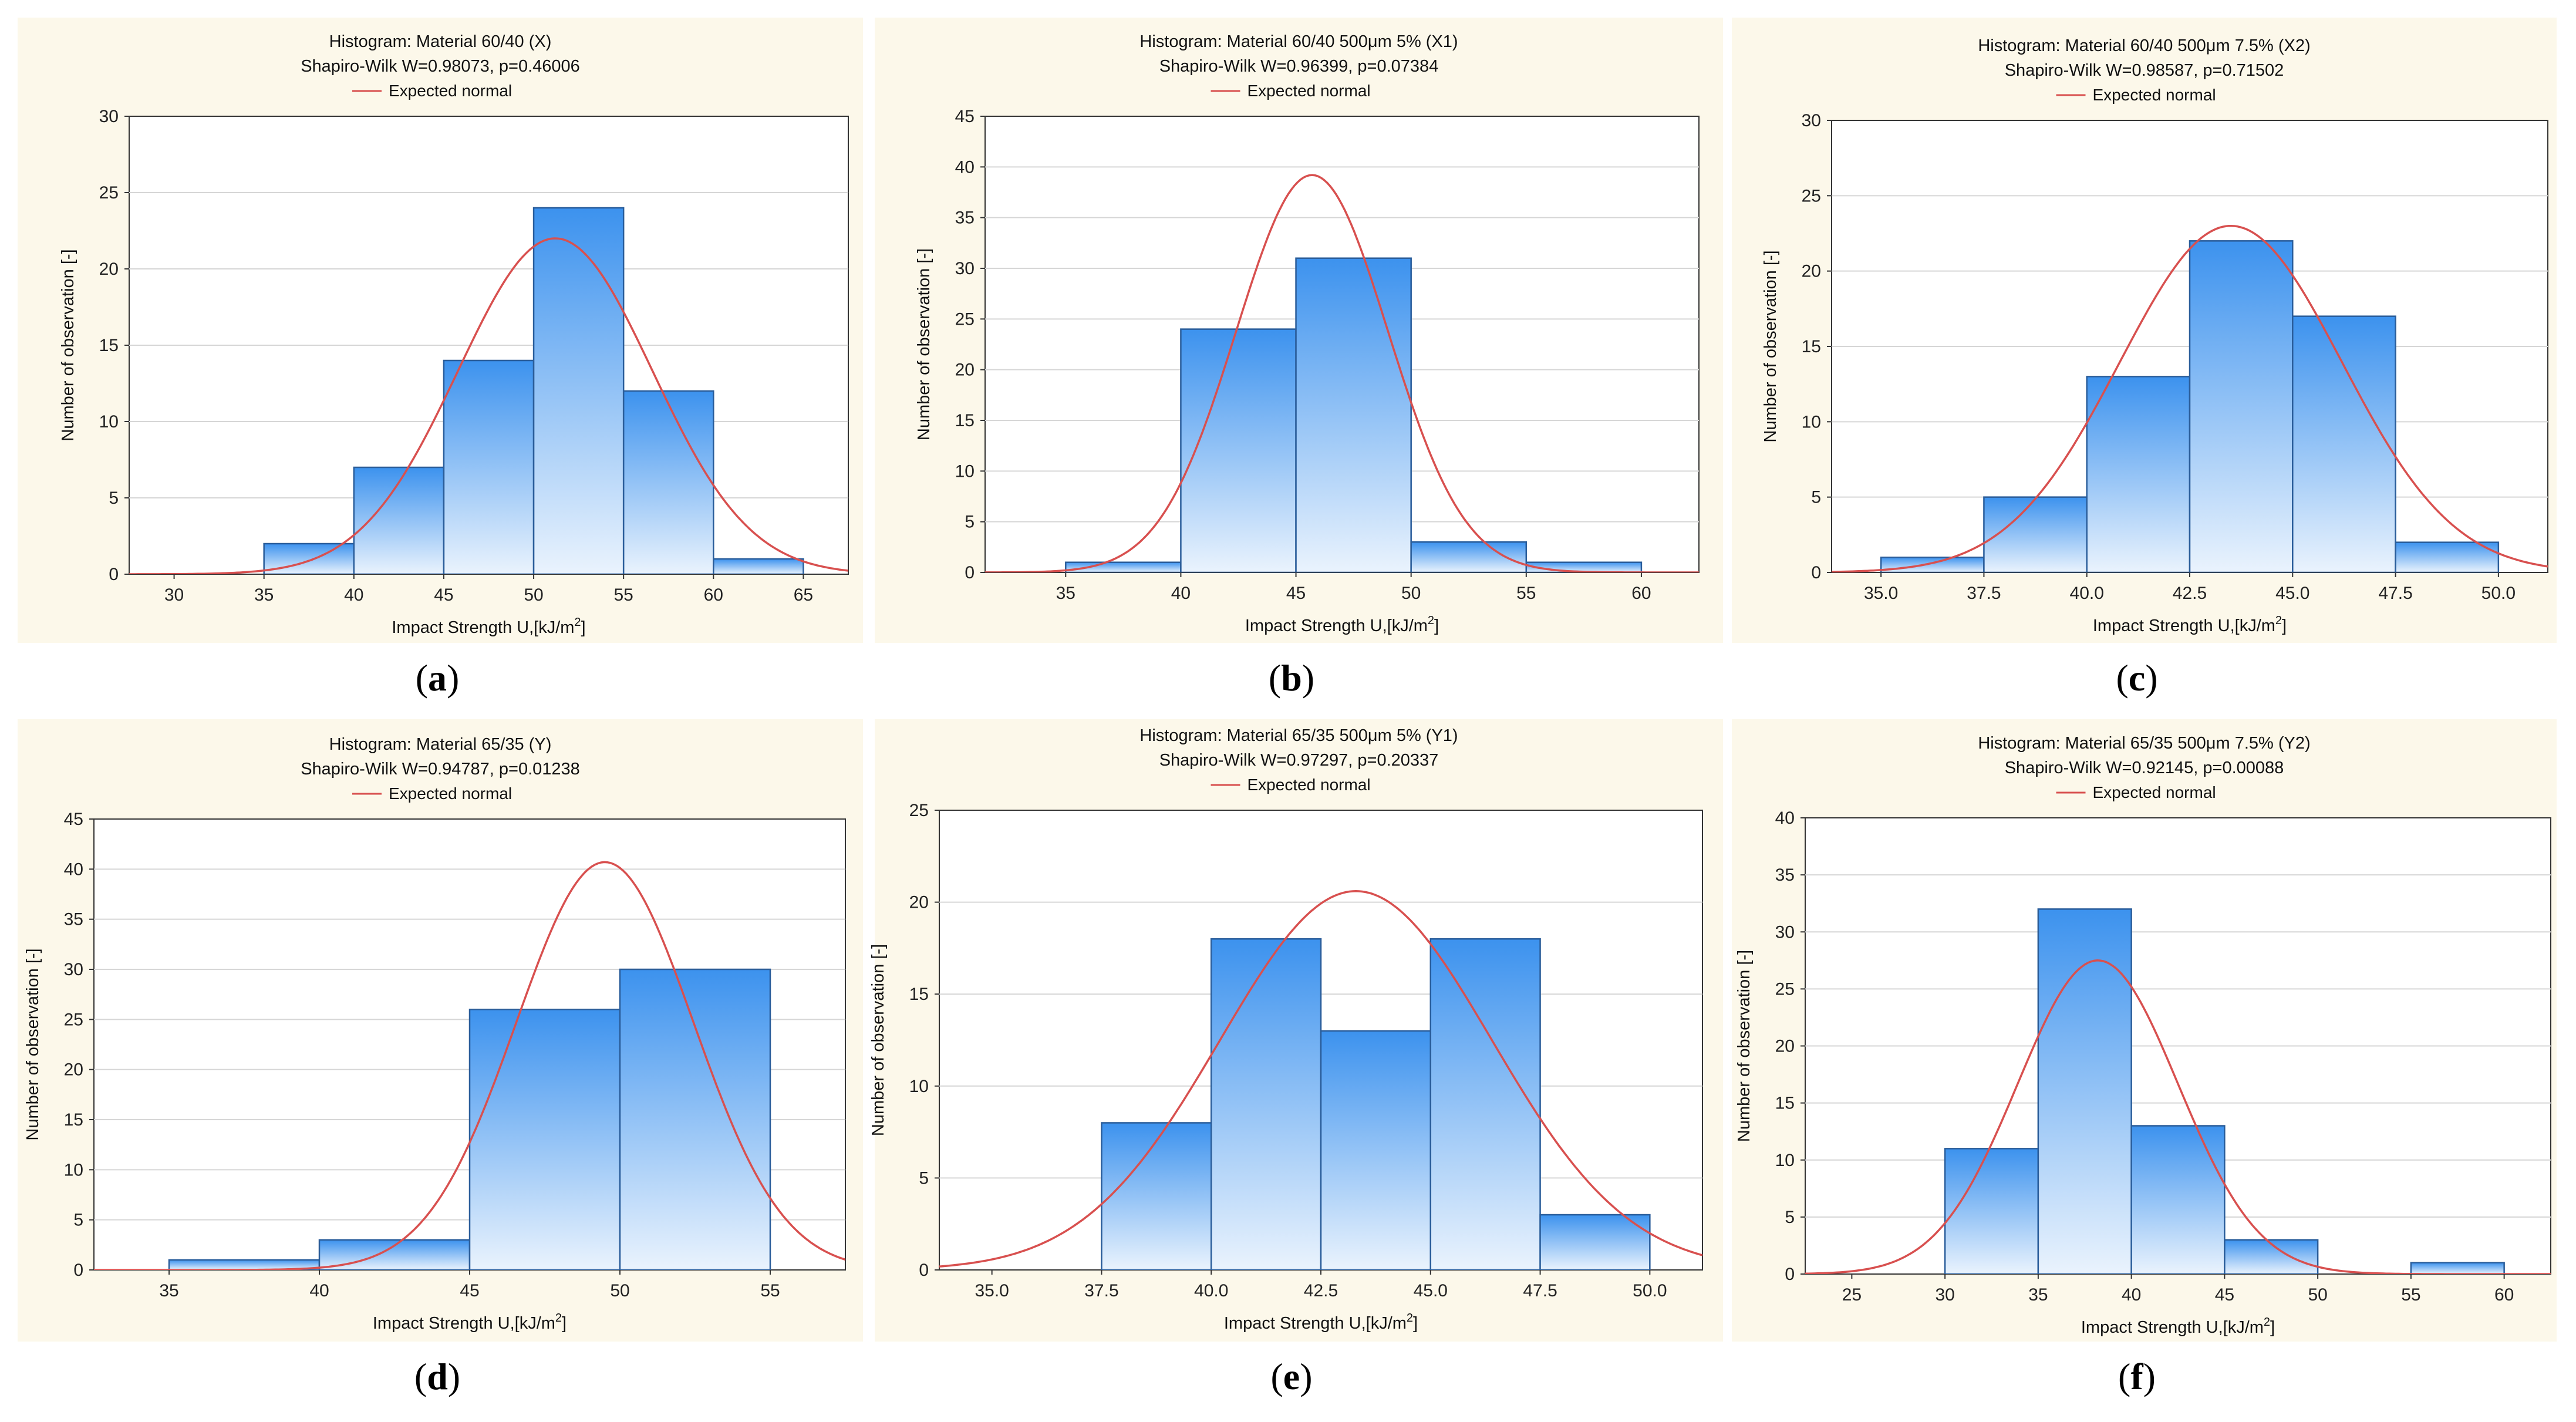  I want to click on x-tick-label: 42.5, so click(2190, 593).